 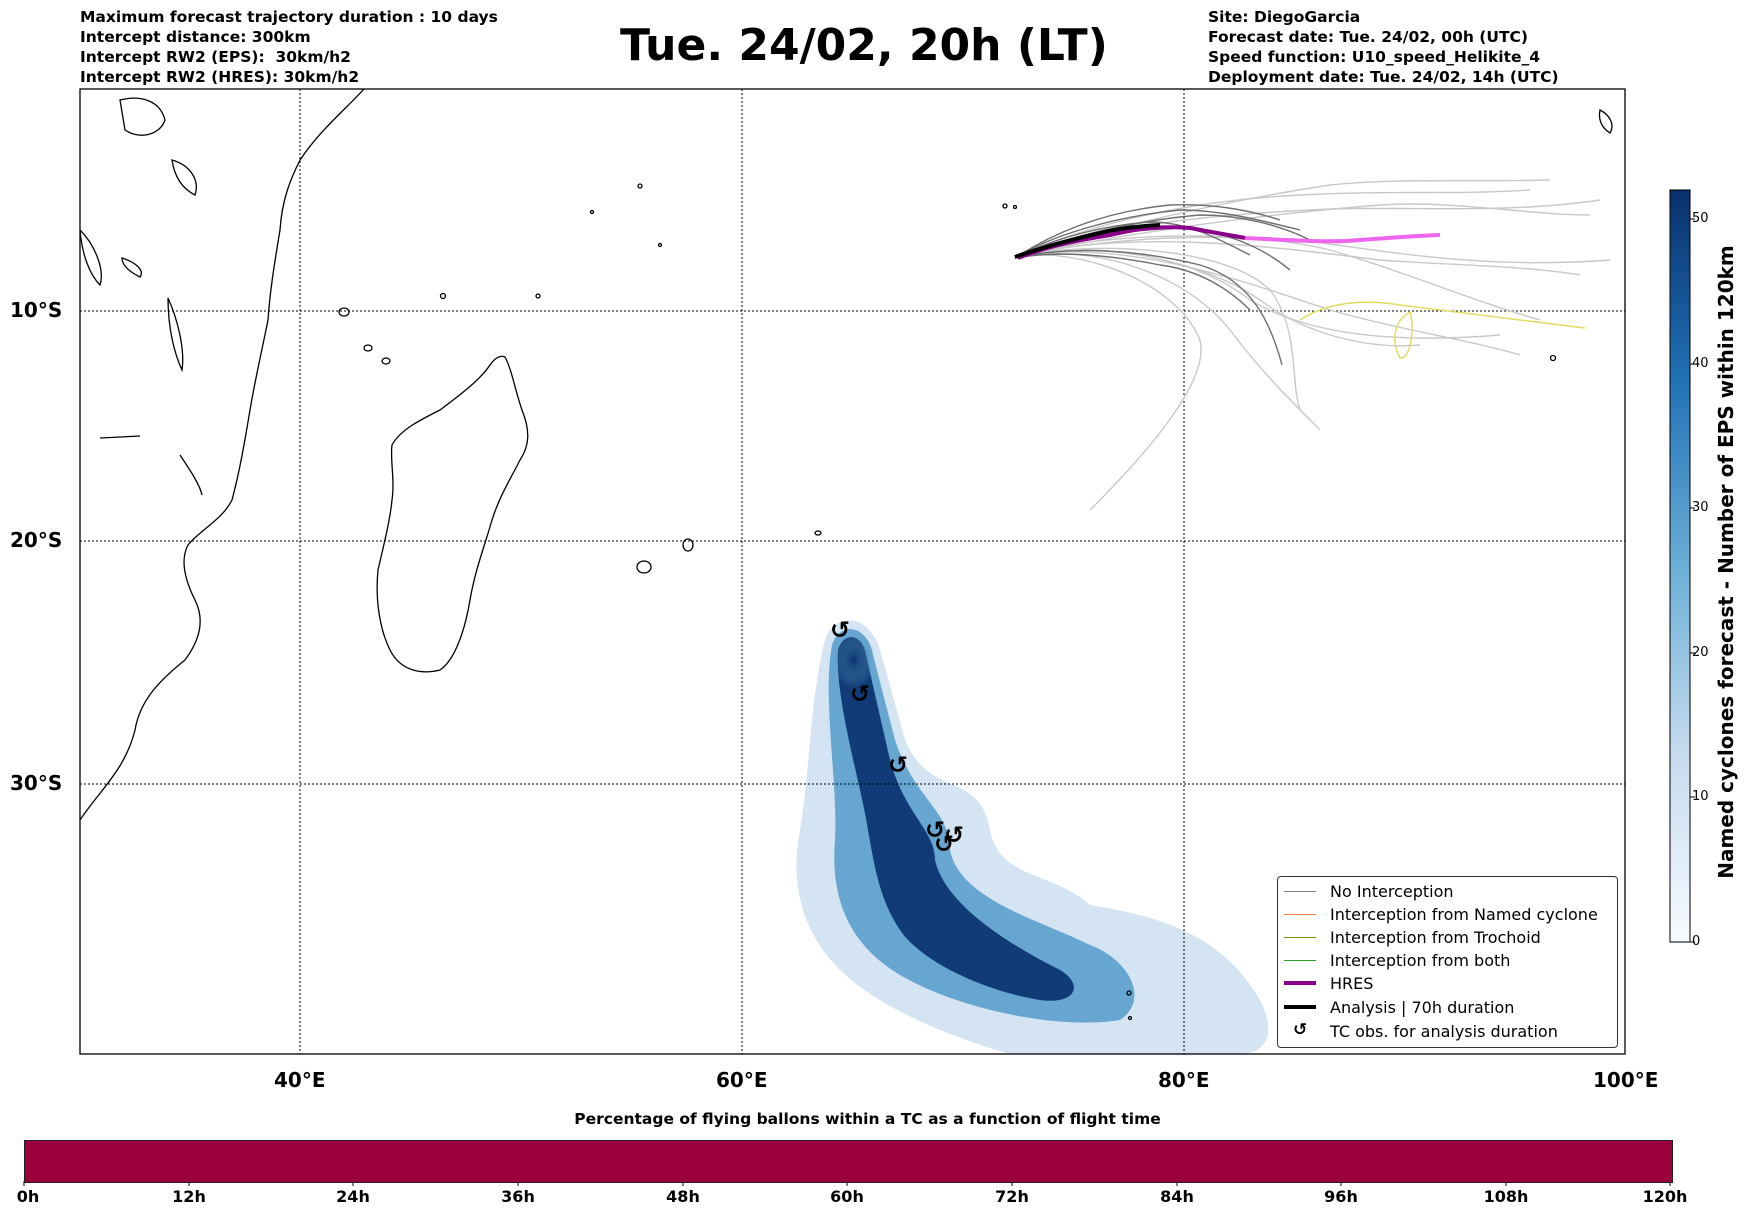 I want to click on legend-label: Interception from Trochoid, so click(x=1435, y=937).